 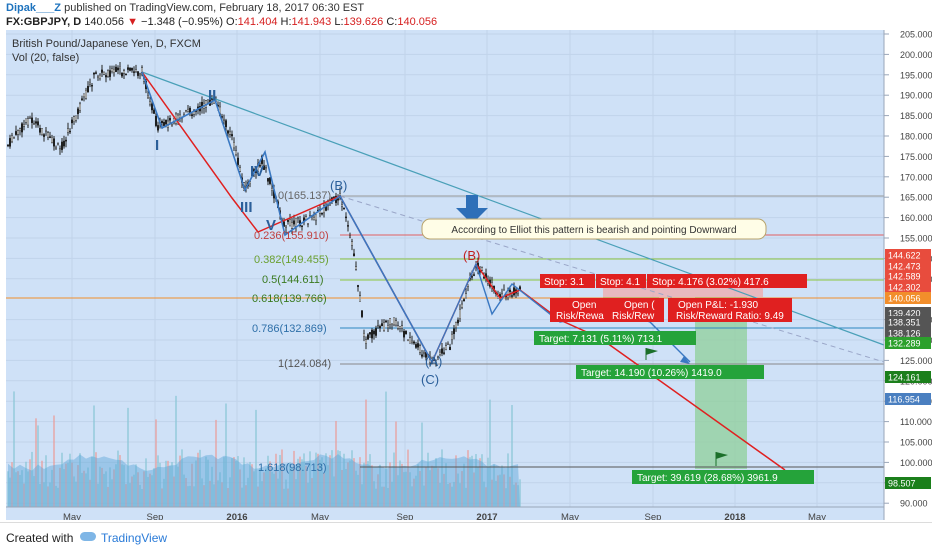 I want to click on price-tag-text: 144.622, so click(x=904, y=256).